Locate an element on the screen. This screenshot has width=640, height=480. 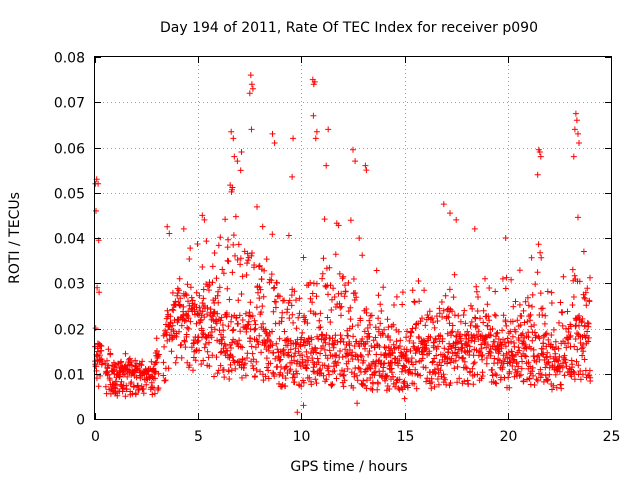
x-tick-label: 0 is located at coordinates (95, 437).